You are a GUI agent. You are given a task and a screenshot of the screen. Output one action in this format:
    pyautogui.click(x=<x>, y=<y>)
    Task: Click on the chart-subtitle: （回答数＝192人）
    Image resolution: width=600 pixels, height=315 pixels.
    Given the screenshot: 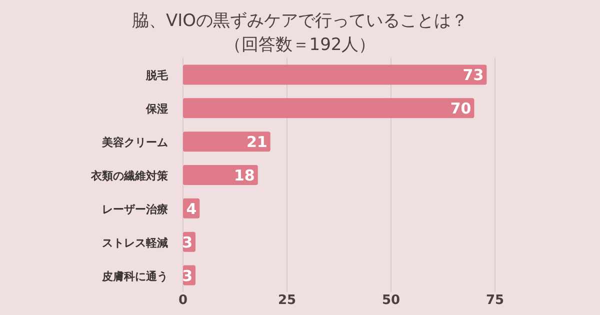 What is the action you would take?
    pyautogui.click(x=300, y=45)
    